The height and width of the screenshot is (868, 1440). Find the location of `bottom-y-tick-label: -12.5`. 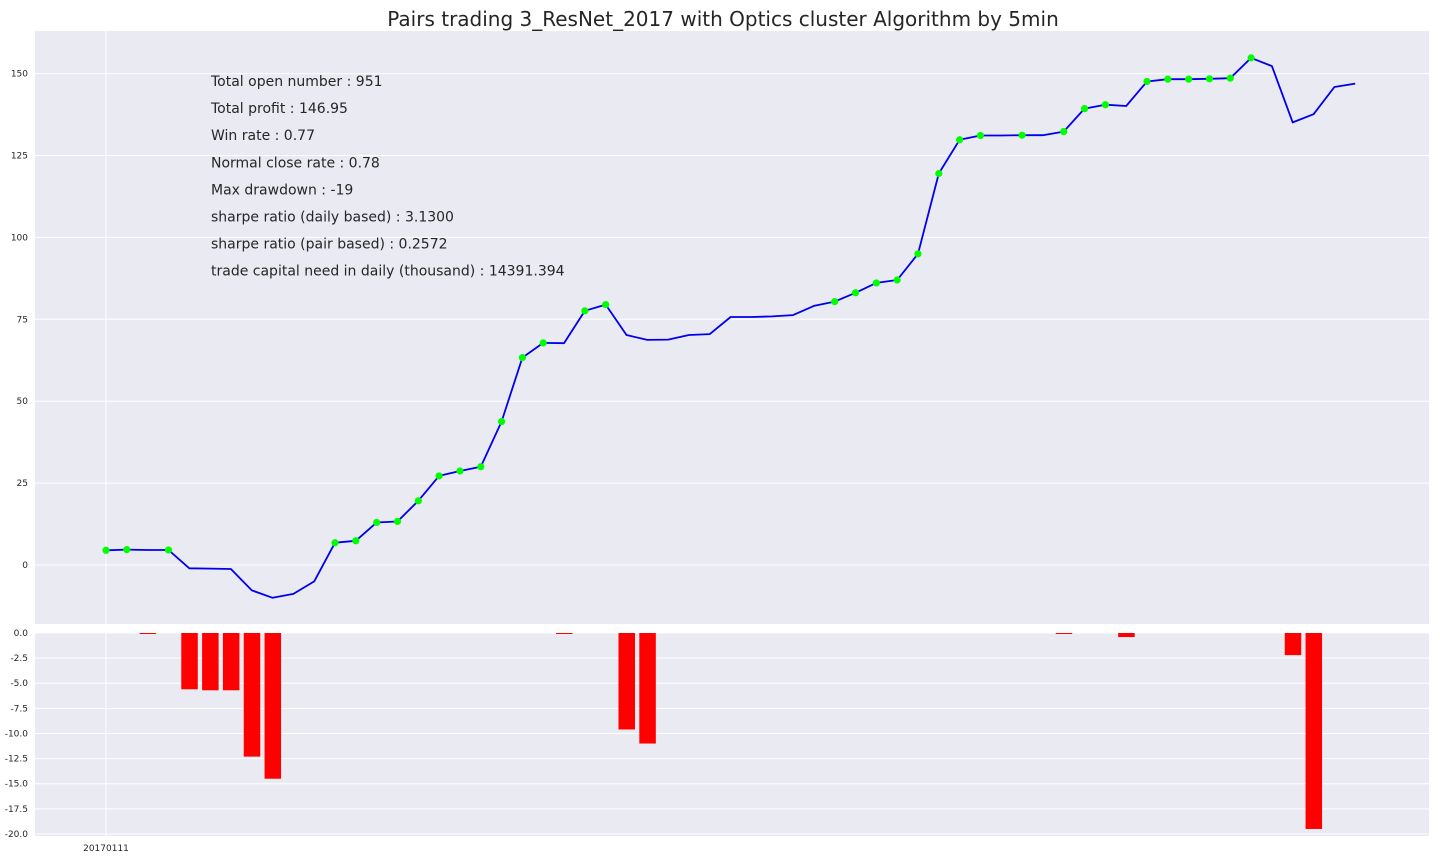

bottom-y-tick-label: -12.5 is located at coordinates (16, 760).